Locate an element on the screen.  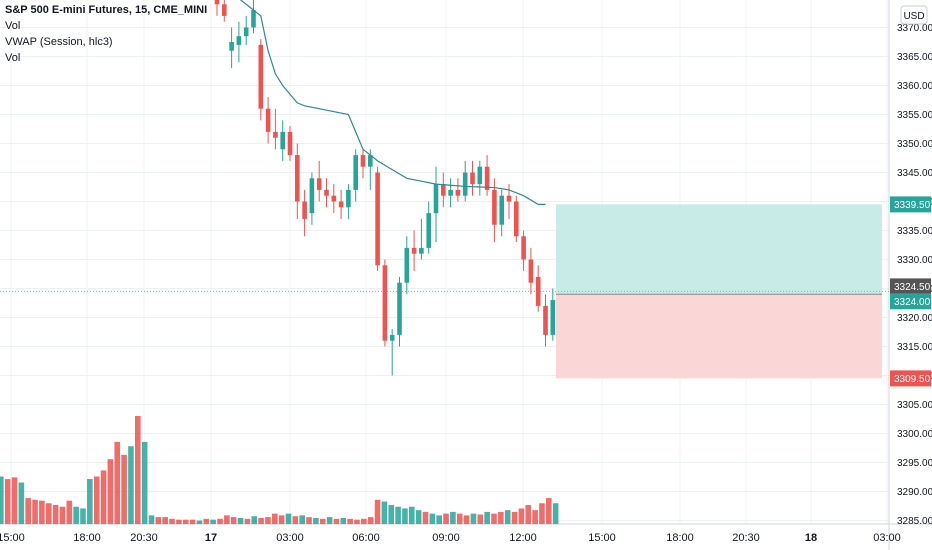
legend-vwap: VWAP (Session, hlc3) is located at coordinates (59, 42).